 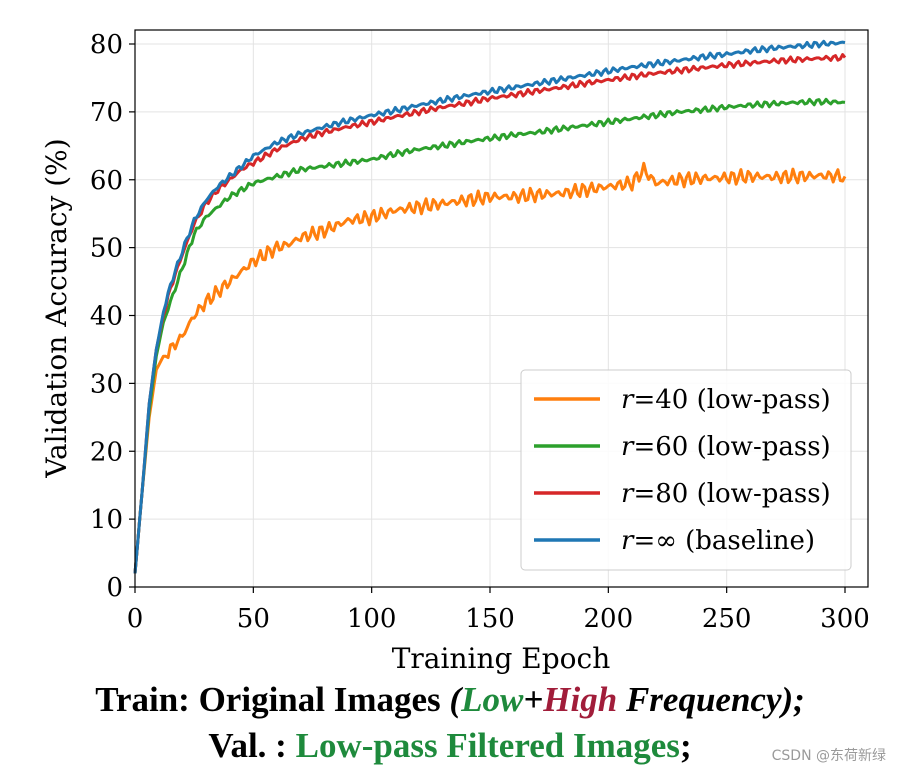 What do you see at coordinates (628, 541) in the screenshot?
I see `legend-var-3: r` at bounding box center [628, 541].